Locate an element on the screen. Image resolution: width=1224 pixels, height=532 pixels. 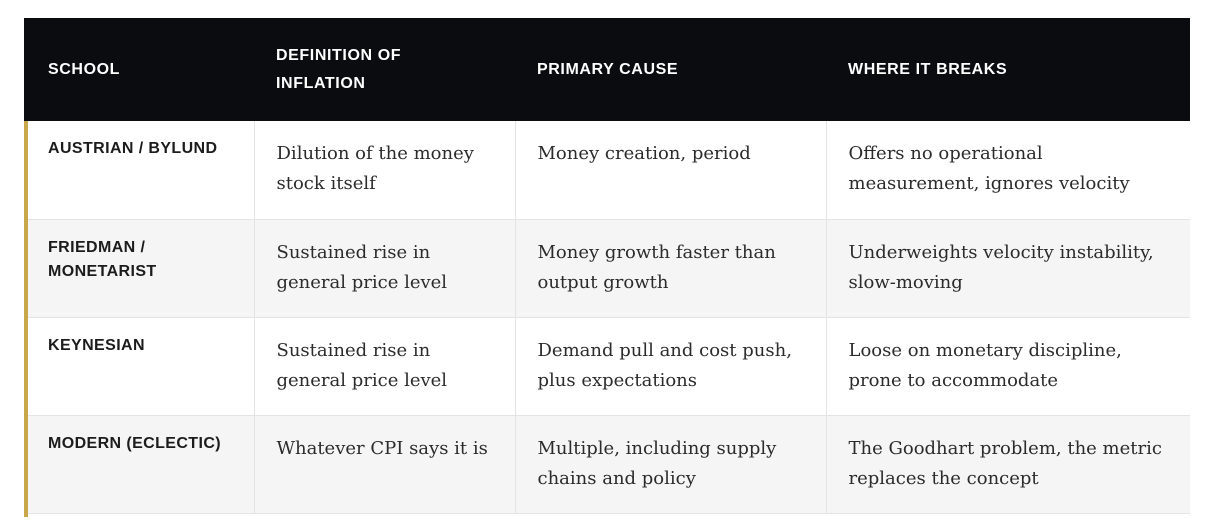
school-cell: AUSTRIAN / BYLUND is located at coordinates (139, 170).